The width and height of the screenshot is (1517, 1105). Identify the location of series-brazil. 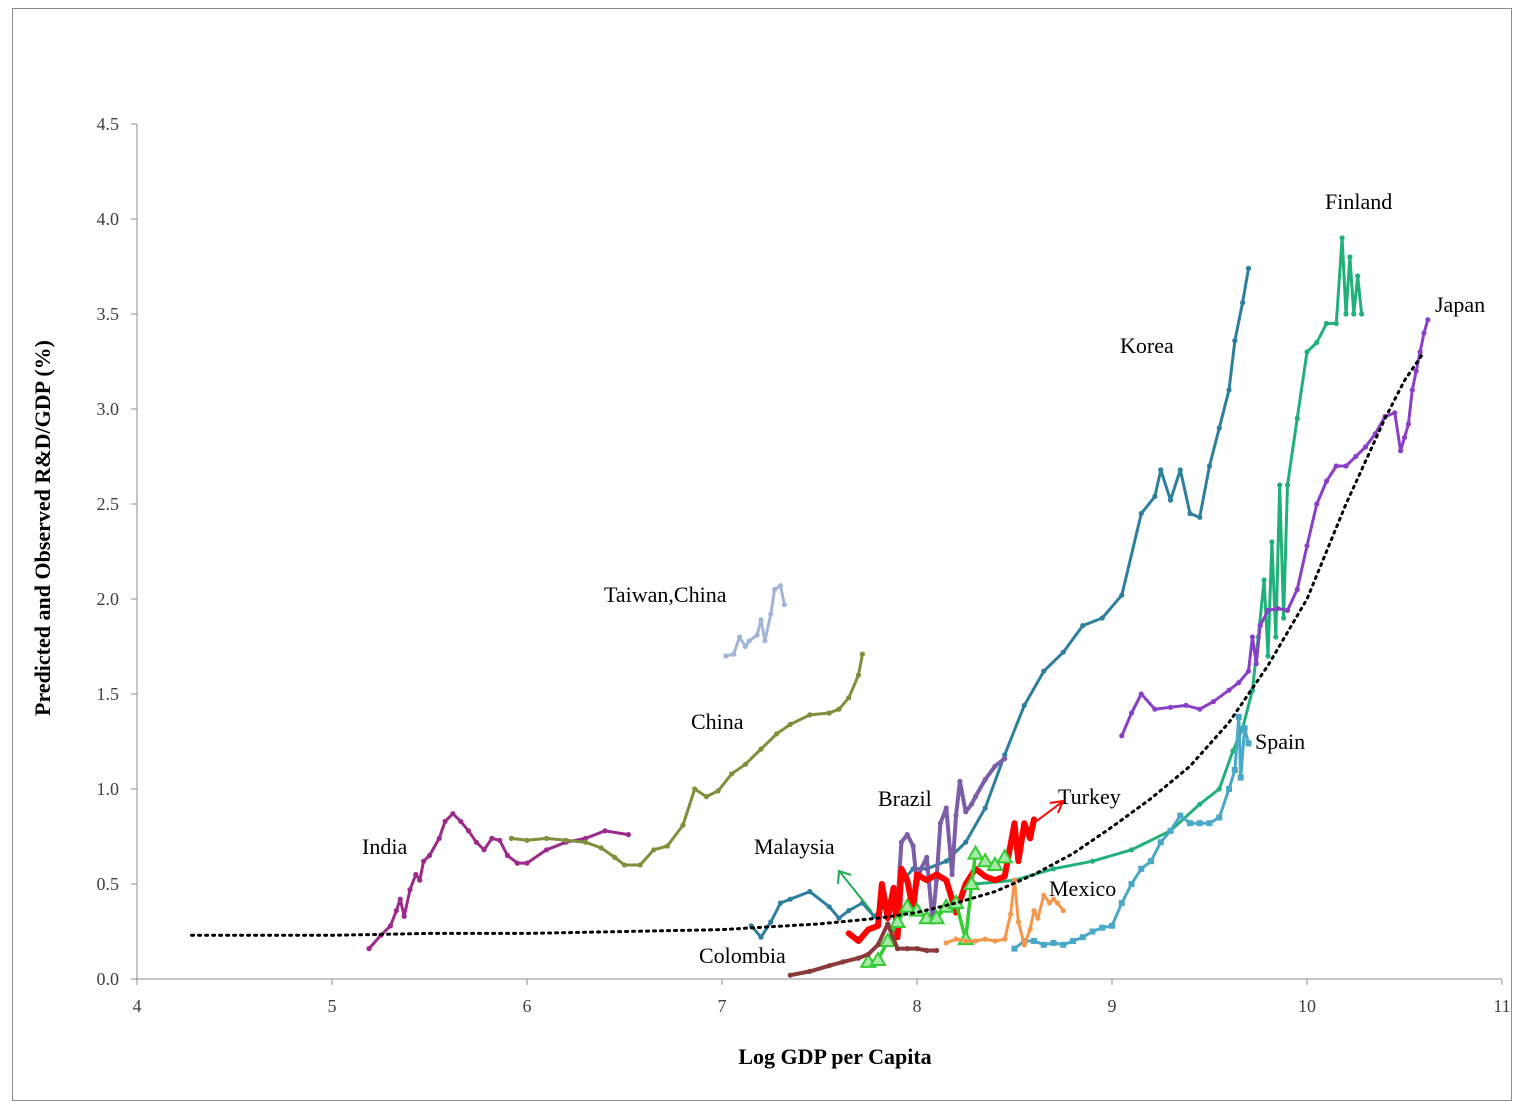
(951, 840).